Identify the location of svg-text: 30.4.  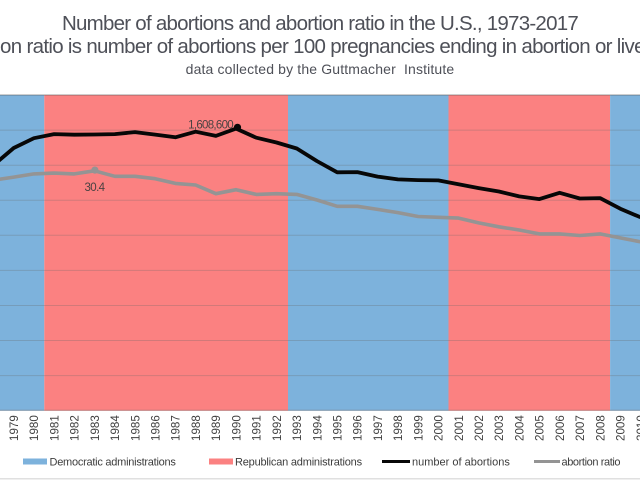
(95, 188).